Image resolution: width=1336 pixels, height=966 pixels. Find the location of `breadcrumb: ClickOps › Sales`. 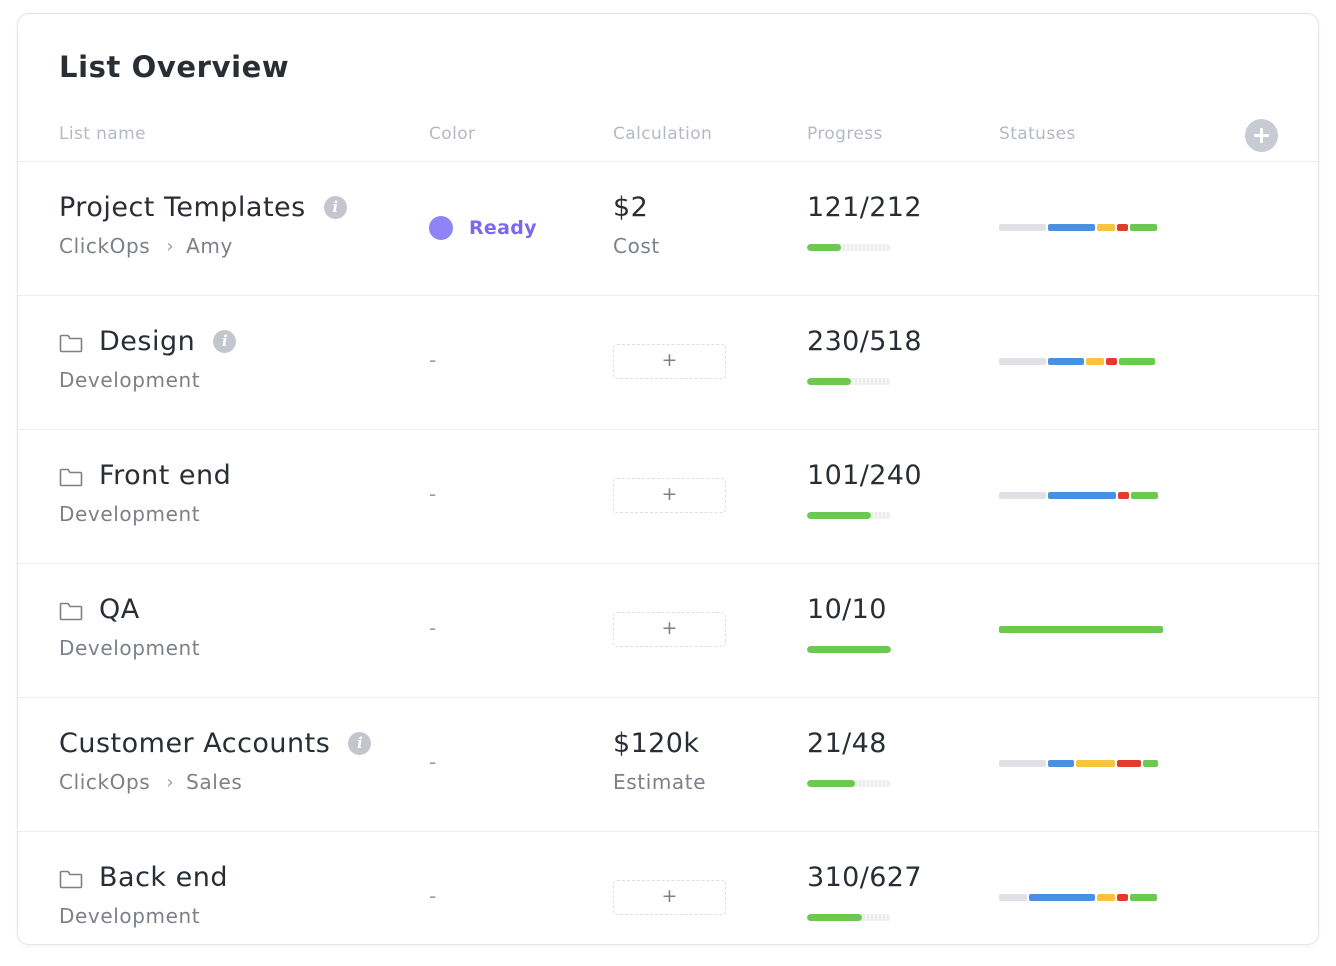

breadcrumb: ClickOps › Sales is located at coordinates (150, 782).